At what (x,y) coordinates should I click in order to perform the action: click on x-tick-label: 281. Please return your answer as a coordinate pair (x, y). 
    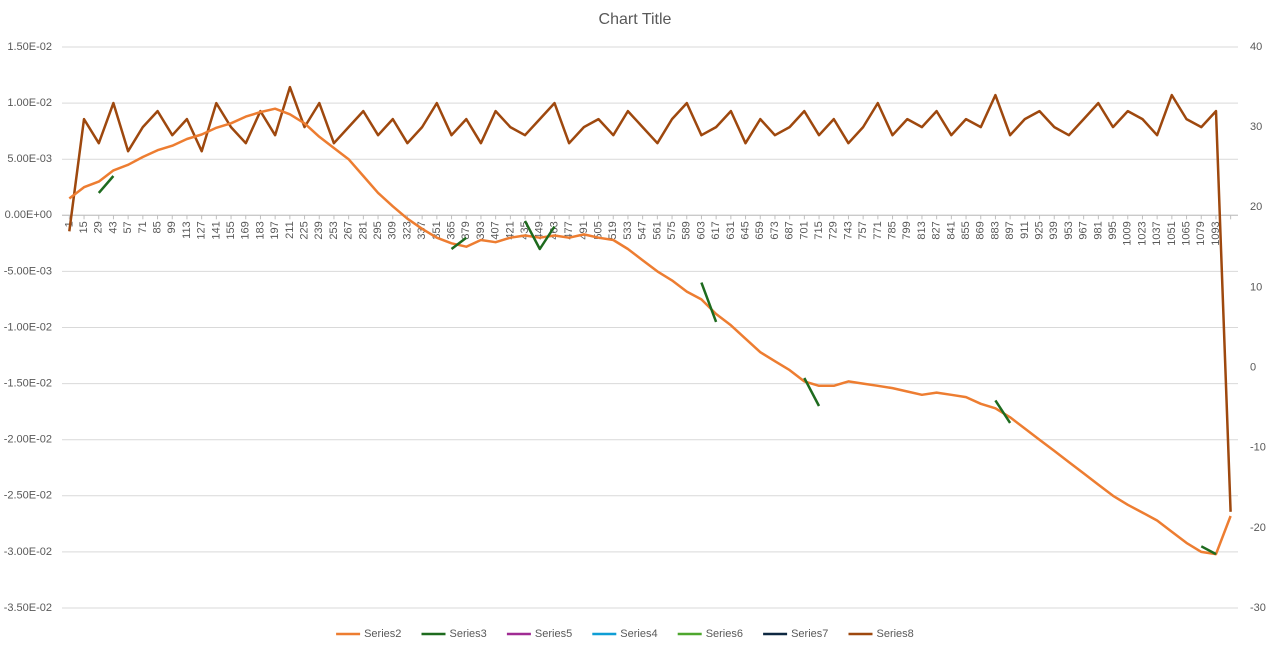
    Looking at the image, I should click on (363, 230).